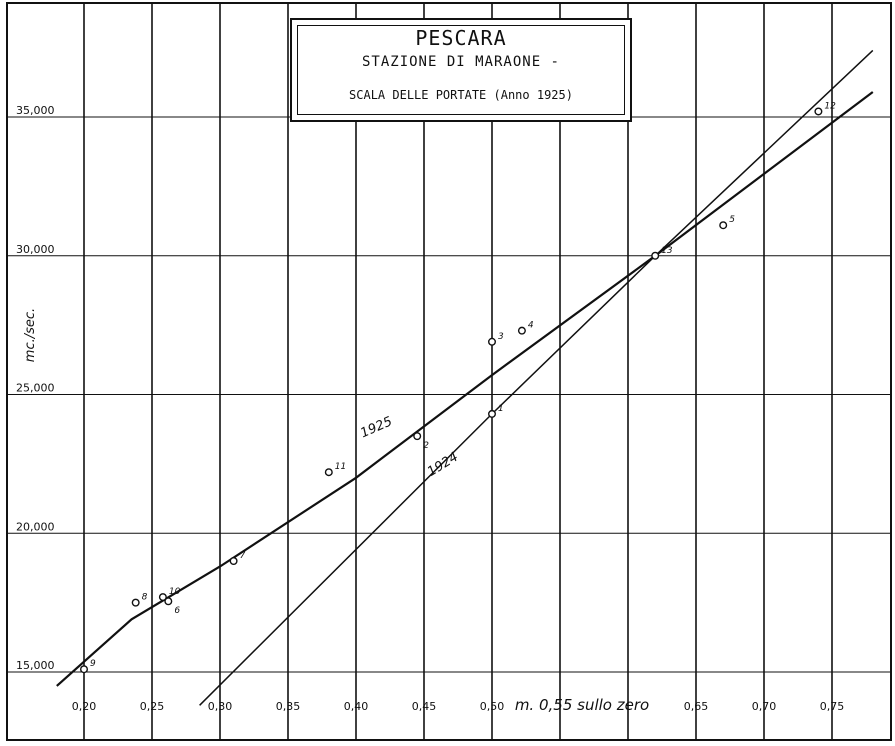 The width and height of the screenshot is (895, 746). Describe the element at coordinates (356, 706) in the screenshot. I see `x-tick-label: 0,40` at that location.